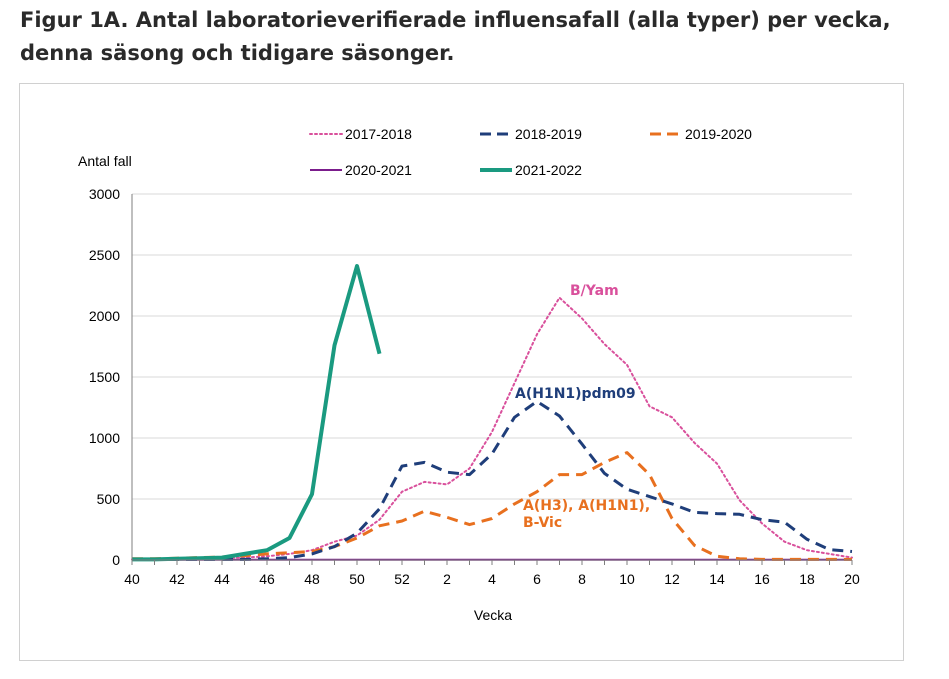  I want to click on x-tick-label: 6, so click(537, 579).